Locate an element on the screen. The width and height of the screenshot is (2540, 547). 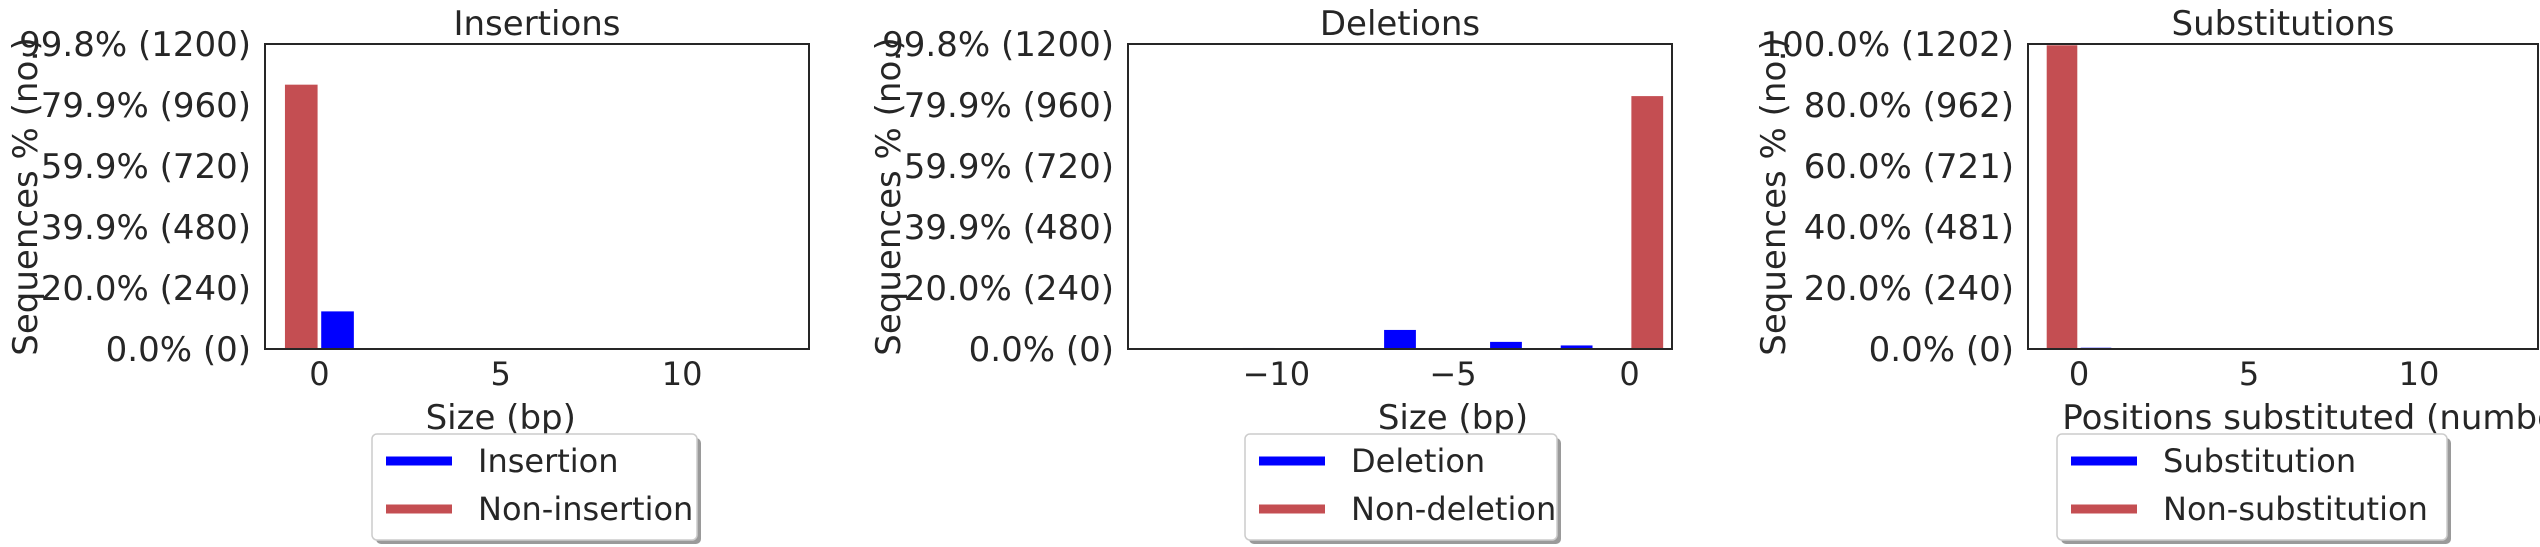
x-axis-label: Positions substituted (number) is located at coordinates (2301, 418).